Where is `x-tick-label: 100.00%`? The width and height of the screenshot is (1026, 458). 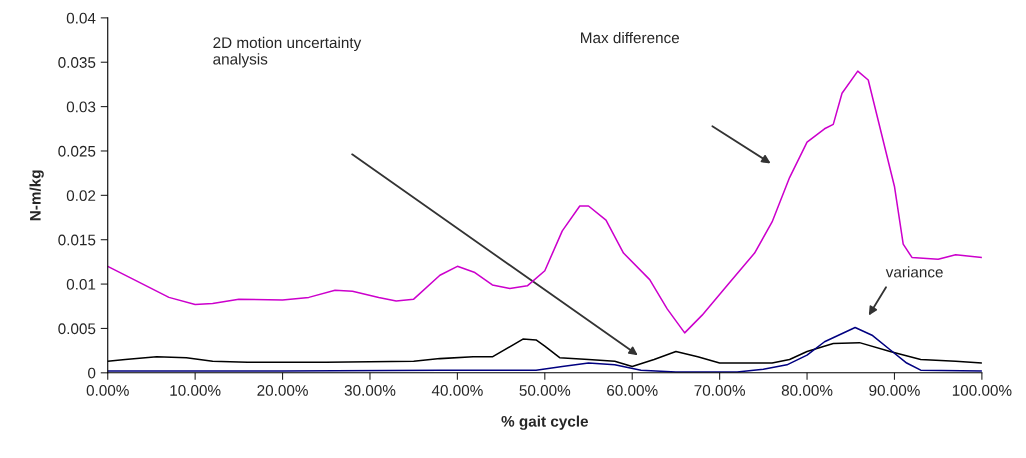
x-tick-label: 100.00% is located at coordinates (982, 390).